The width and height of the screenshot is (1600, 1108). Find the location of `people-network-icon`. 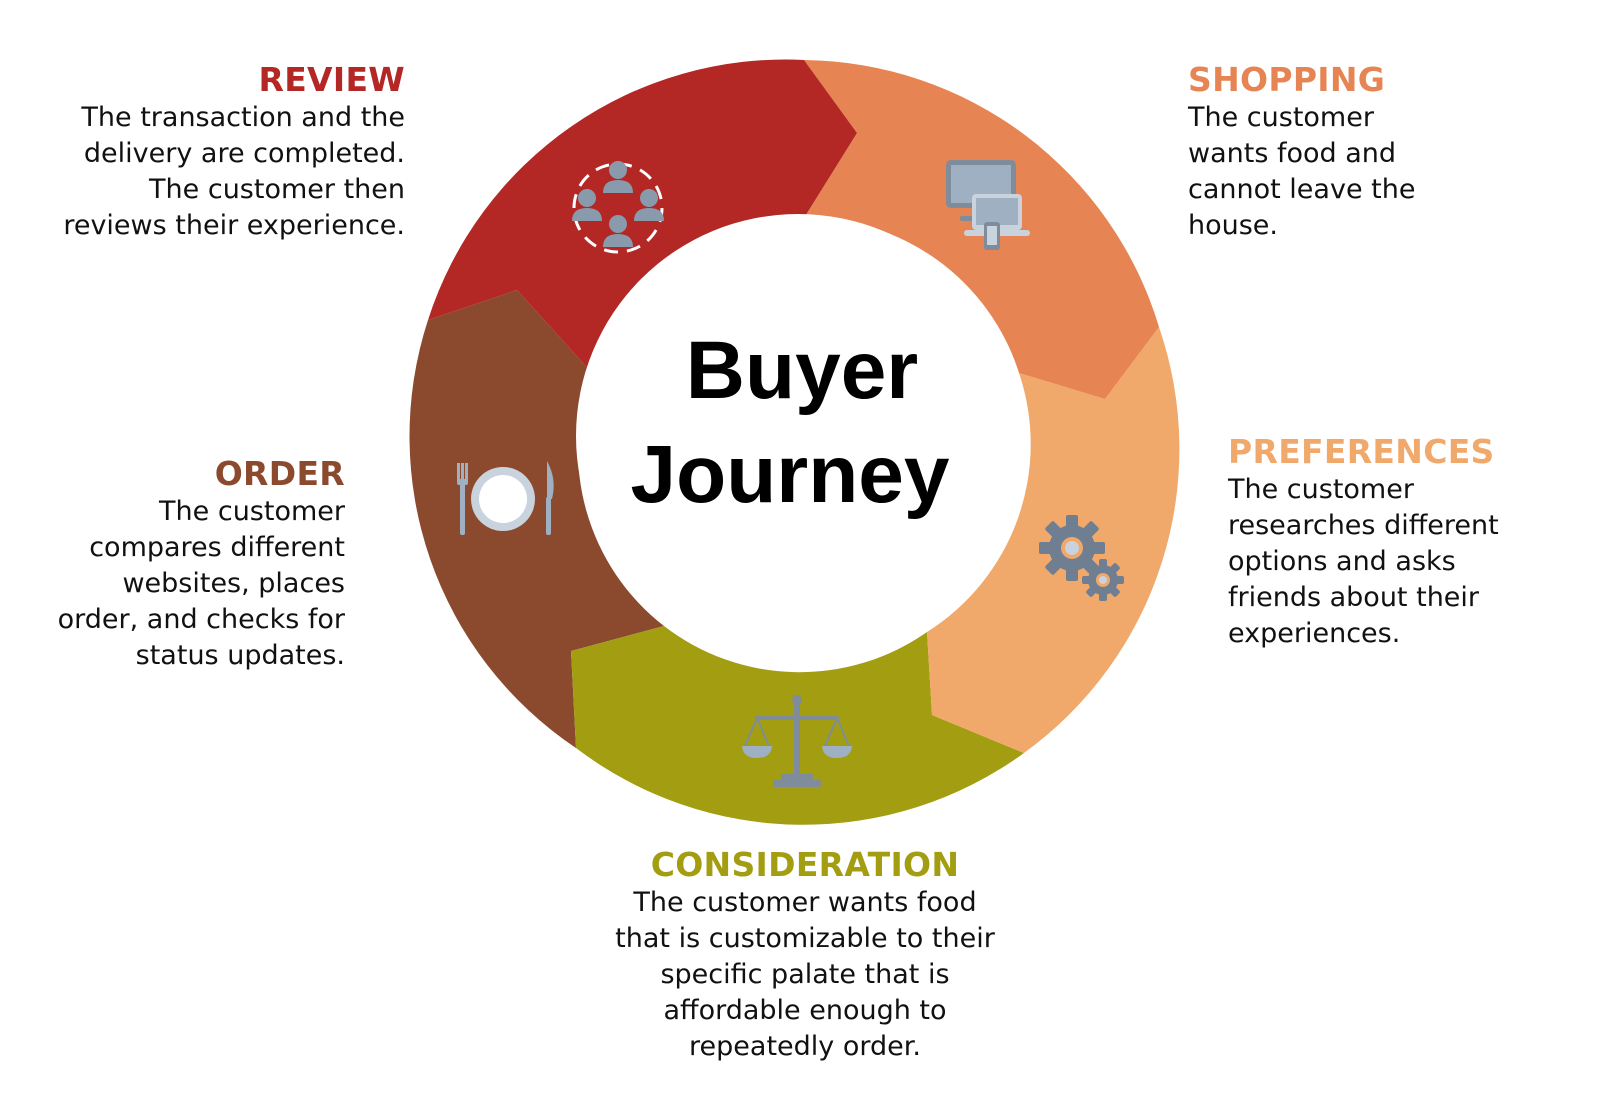

people-network-icon is located at coordinates (618, 207).